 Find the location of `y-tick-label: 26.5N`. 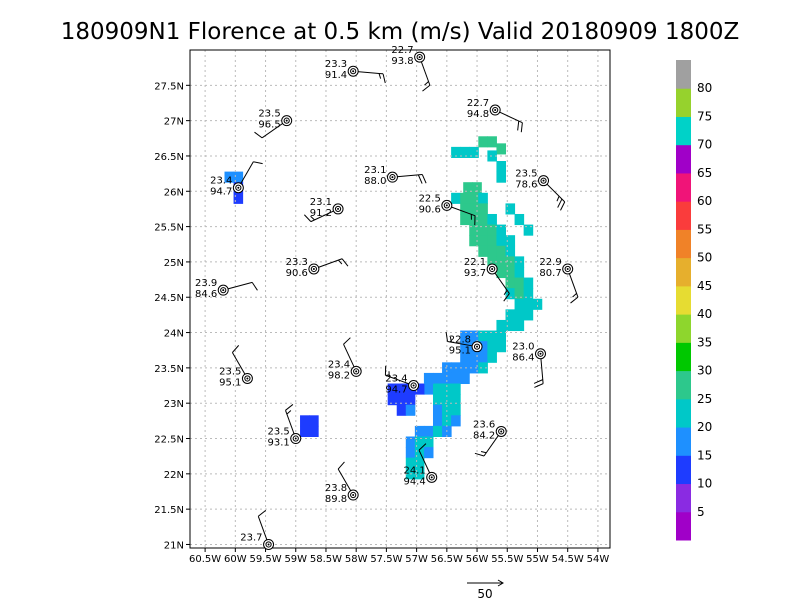

y-tick-label: 26.5N is located at coordinates (169, 157).